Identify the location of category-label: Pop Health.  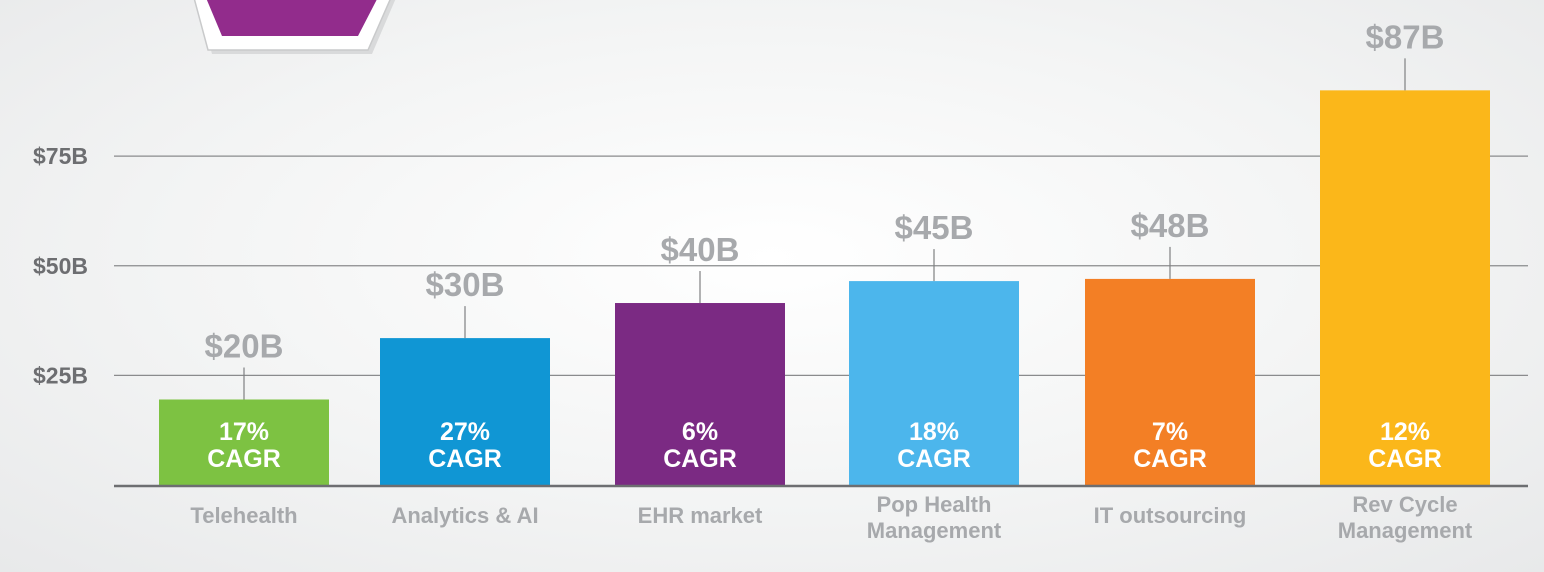
(934, 504).